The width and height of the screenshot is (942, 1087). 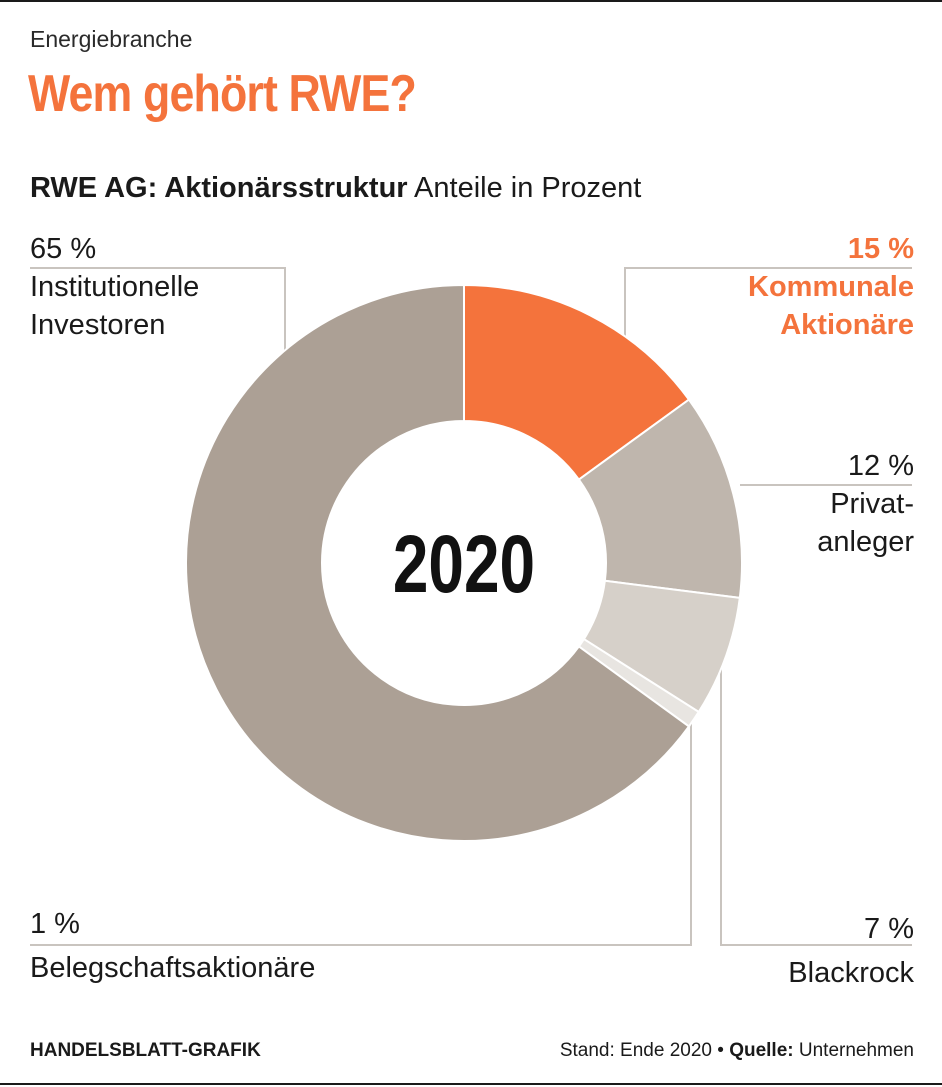 I want to click on chart-subtitle-bold: RWE AG: Aktionärsstruktur, so click(x=219, y=188).